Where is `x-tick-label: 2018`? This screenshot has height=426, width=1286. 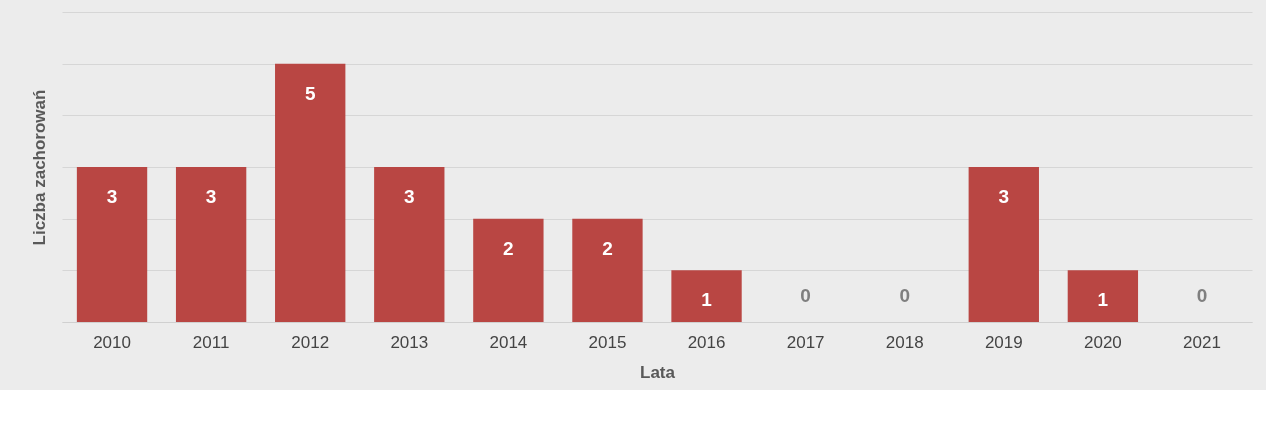
x-tick-label: 2018 is located at coordinates (904, 342).